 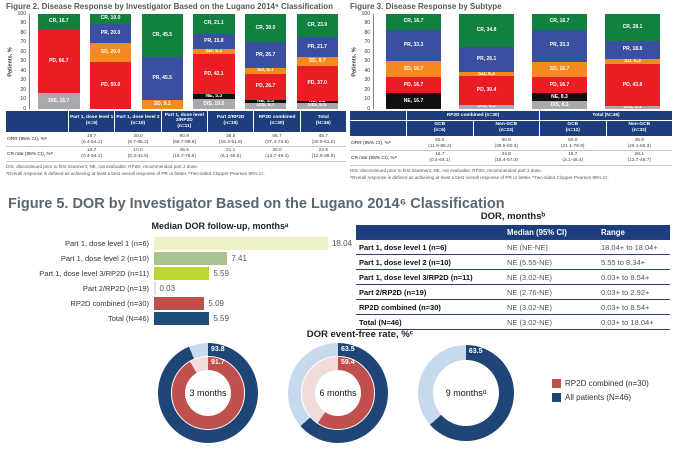 What do you see at coordinates (486, 89) in the screenshot?
I see `bar-segment-label: PD, 30.4` at bounding box center [486, 89].